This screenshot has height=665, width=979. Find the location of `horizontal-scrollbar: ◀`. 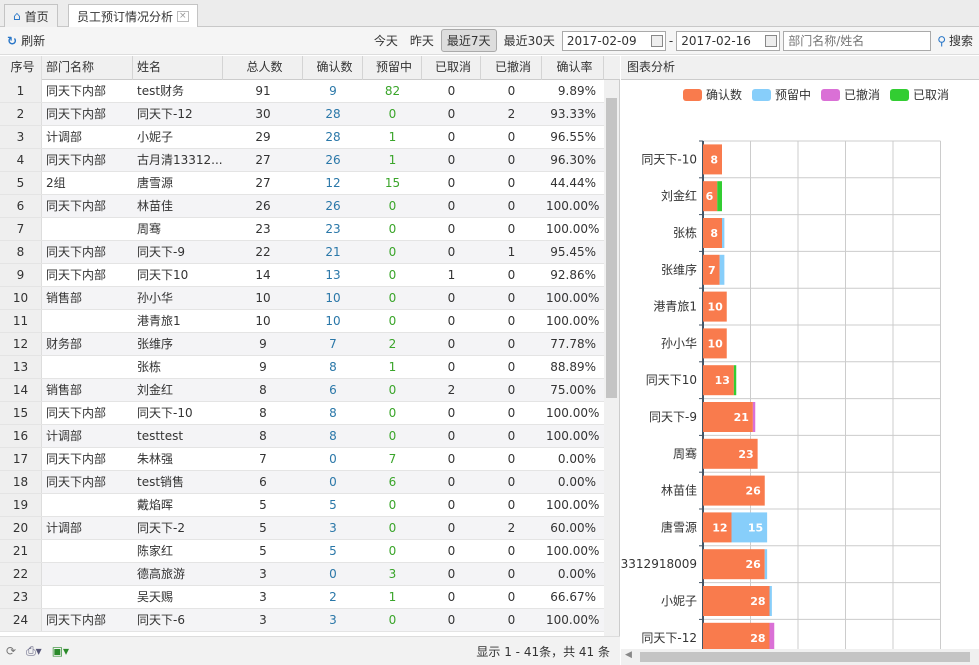

horizontal-scrollbar: ◀ is located at coordinates (800, 657).